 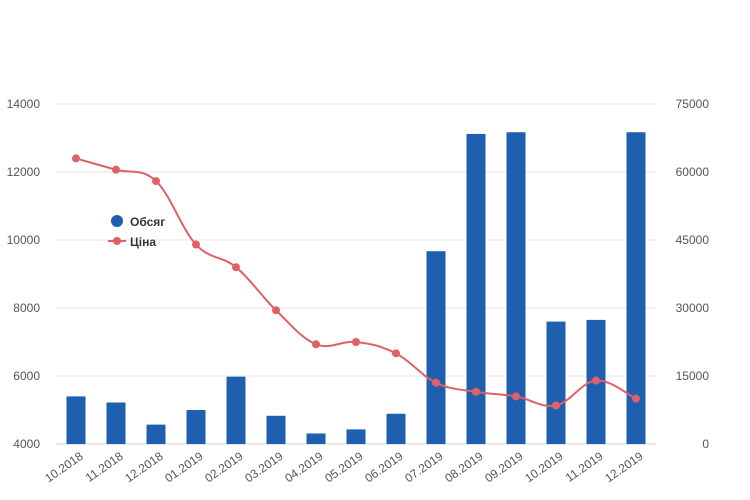 I want to click on x-axis-tick-label: 12.2019, so click(x=624, y=467).